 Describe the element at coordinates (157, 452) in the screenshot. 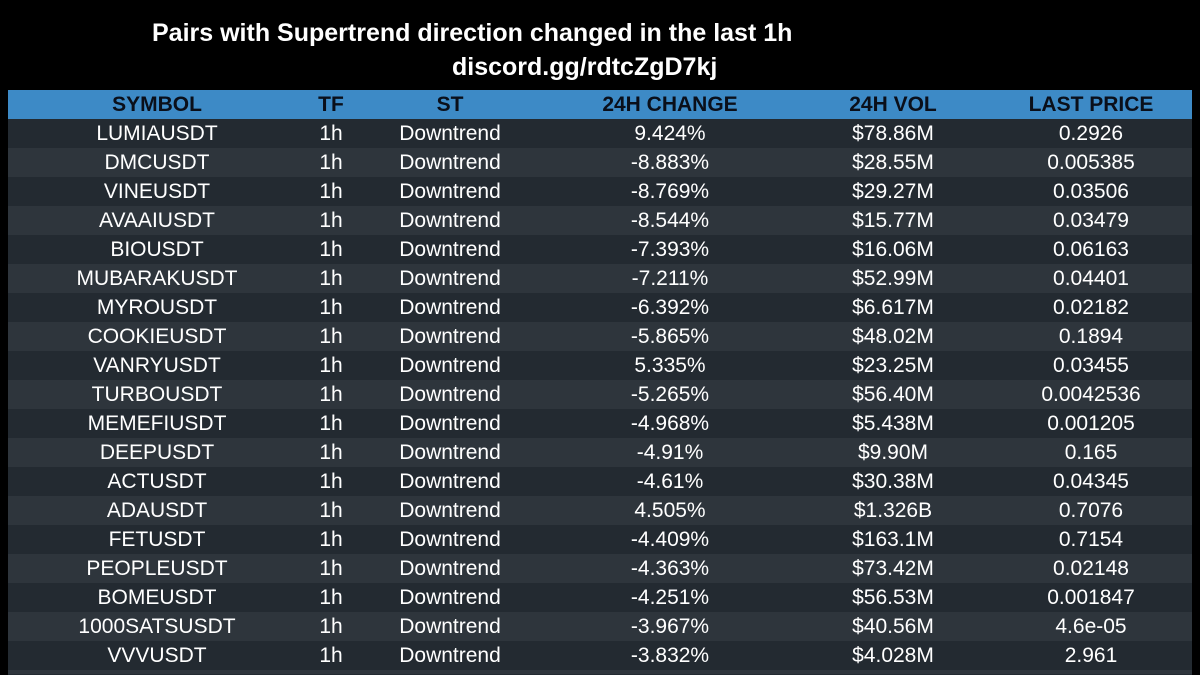

I see `cell-symbol: DEEPUSDT` at that location.